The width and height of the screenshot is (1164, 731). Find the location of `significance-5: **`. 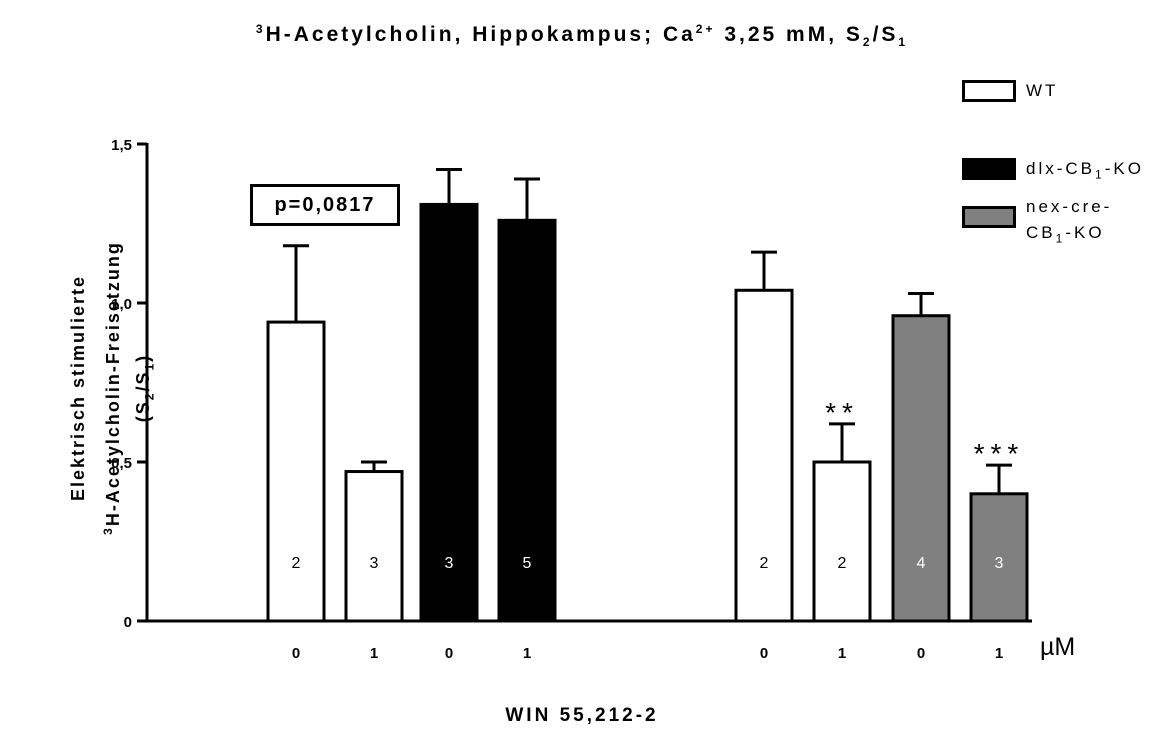

significance-5: ** is located at coordinates (842, 412).